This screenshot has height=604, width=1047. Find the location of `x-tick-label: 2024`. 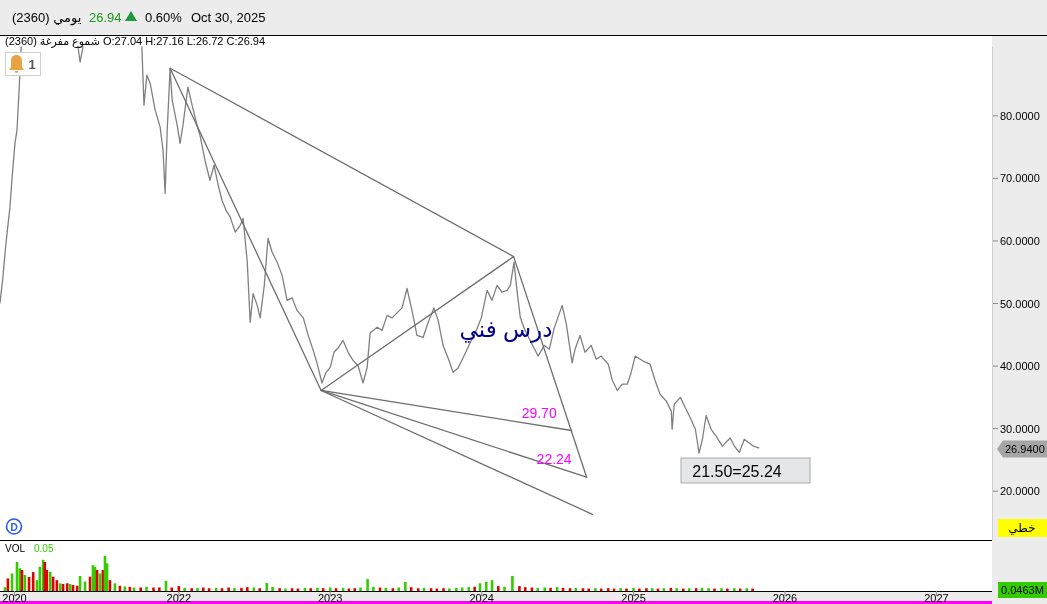

x-tick-label: 2024 is located at coordinates (481, 597).